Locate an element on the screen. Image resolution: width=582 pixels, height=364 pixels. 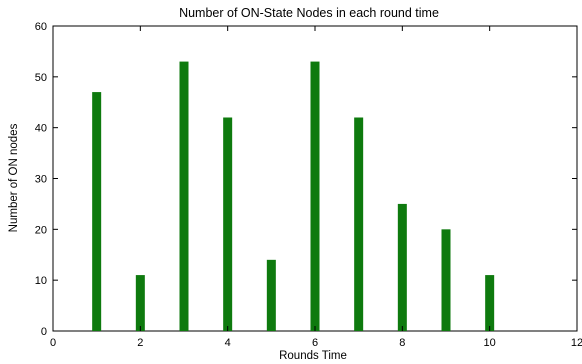
y-tick-label-50: 50 is located at coordinates (41, 78).